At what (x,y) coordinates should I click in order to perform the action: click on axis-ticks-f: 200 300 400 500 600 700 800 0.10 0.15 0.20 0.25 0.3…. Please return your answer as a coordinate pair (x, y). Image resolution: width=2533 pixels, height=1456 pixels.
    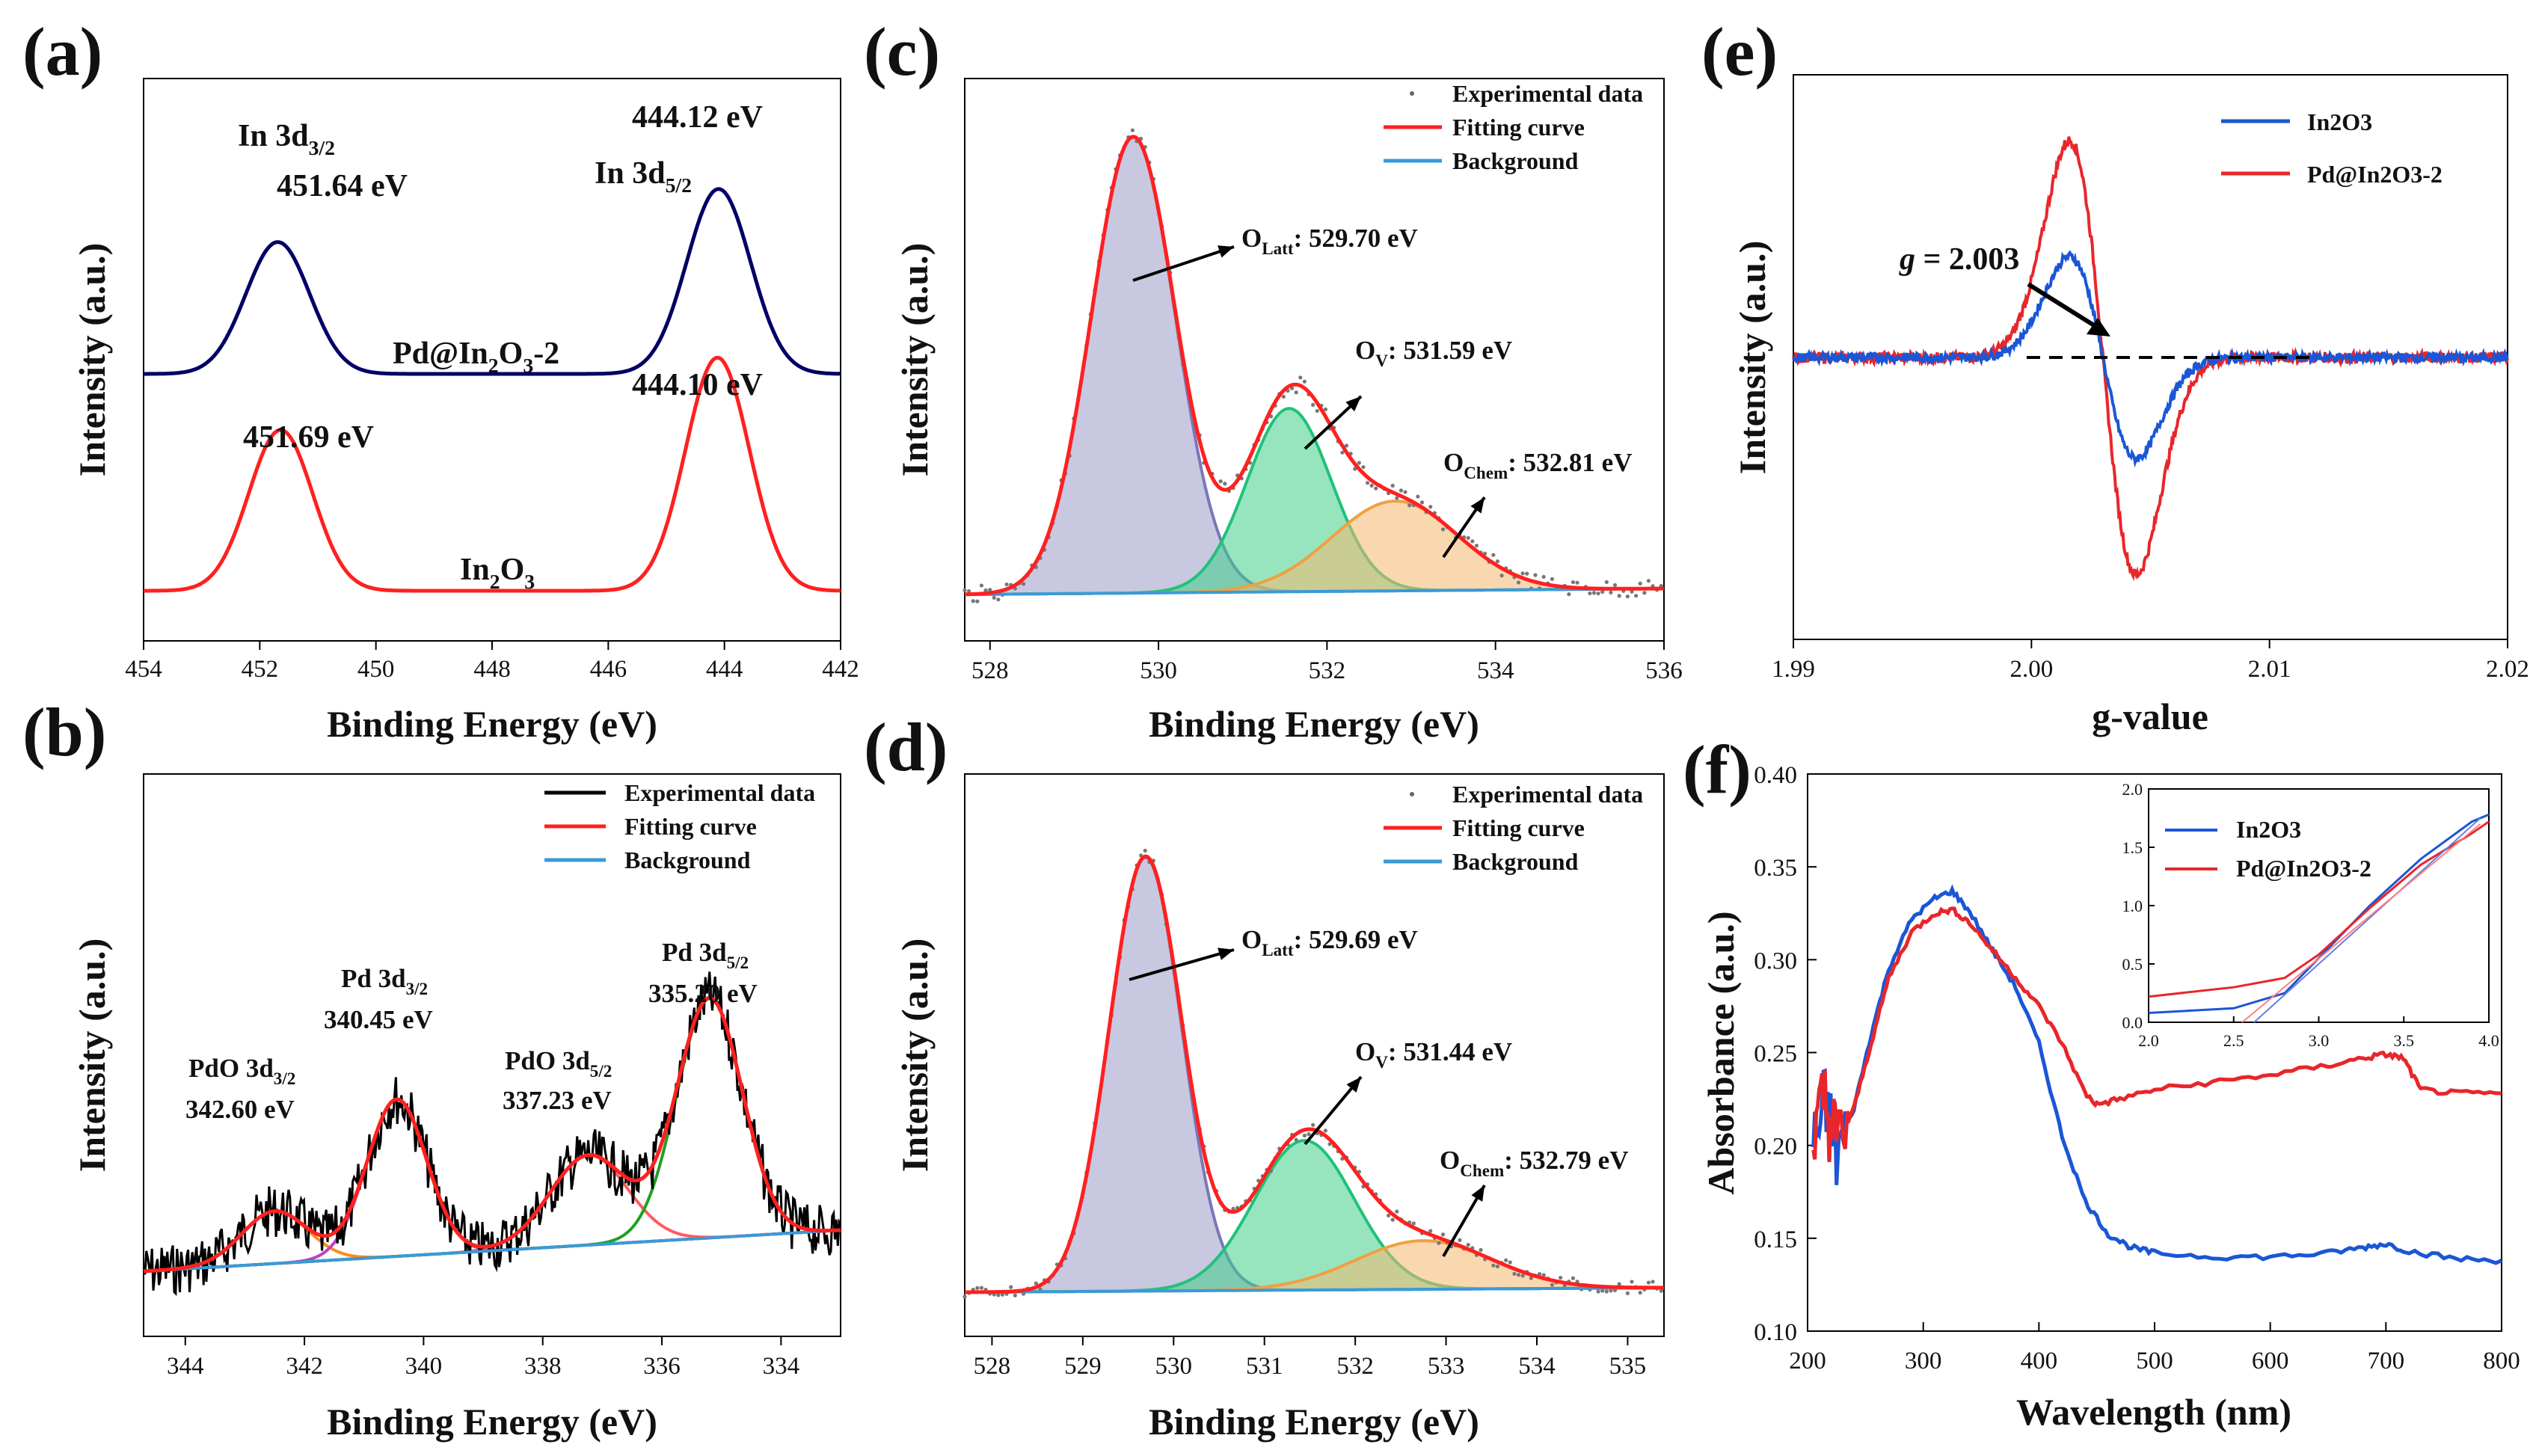
    Looking at the image, I should click on (2137, 1068).